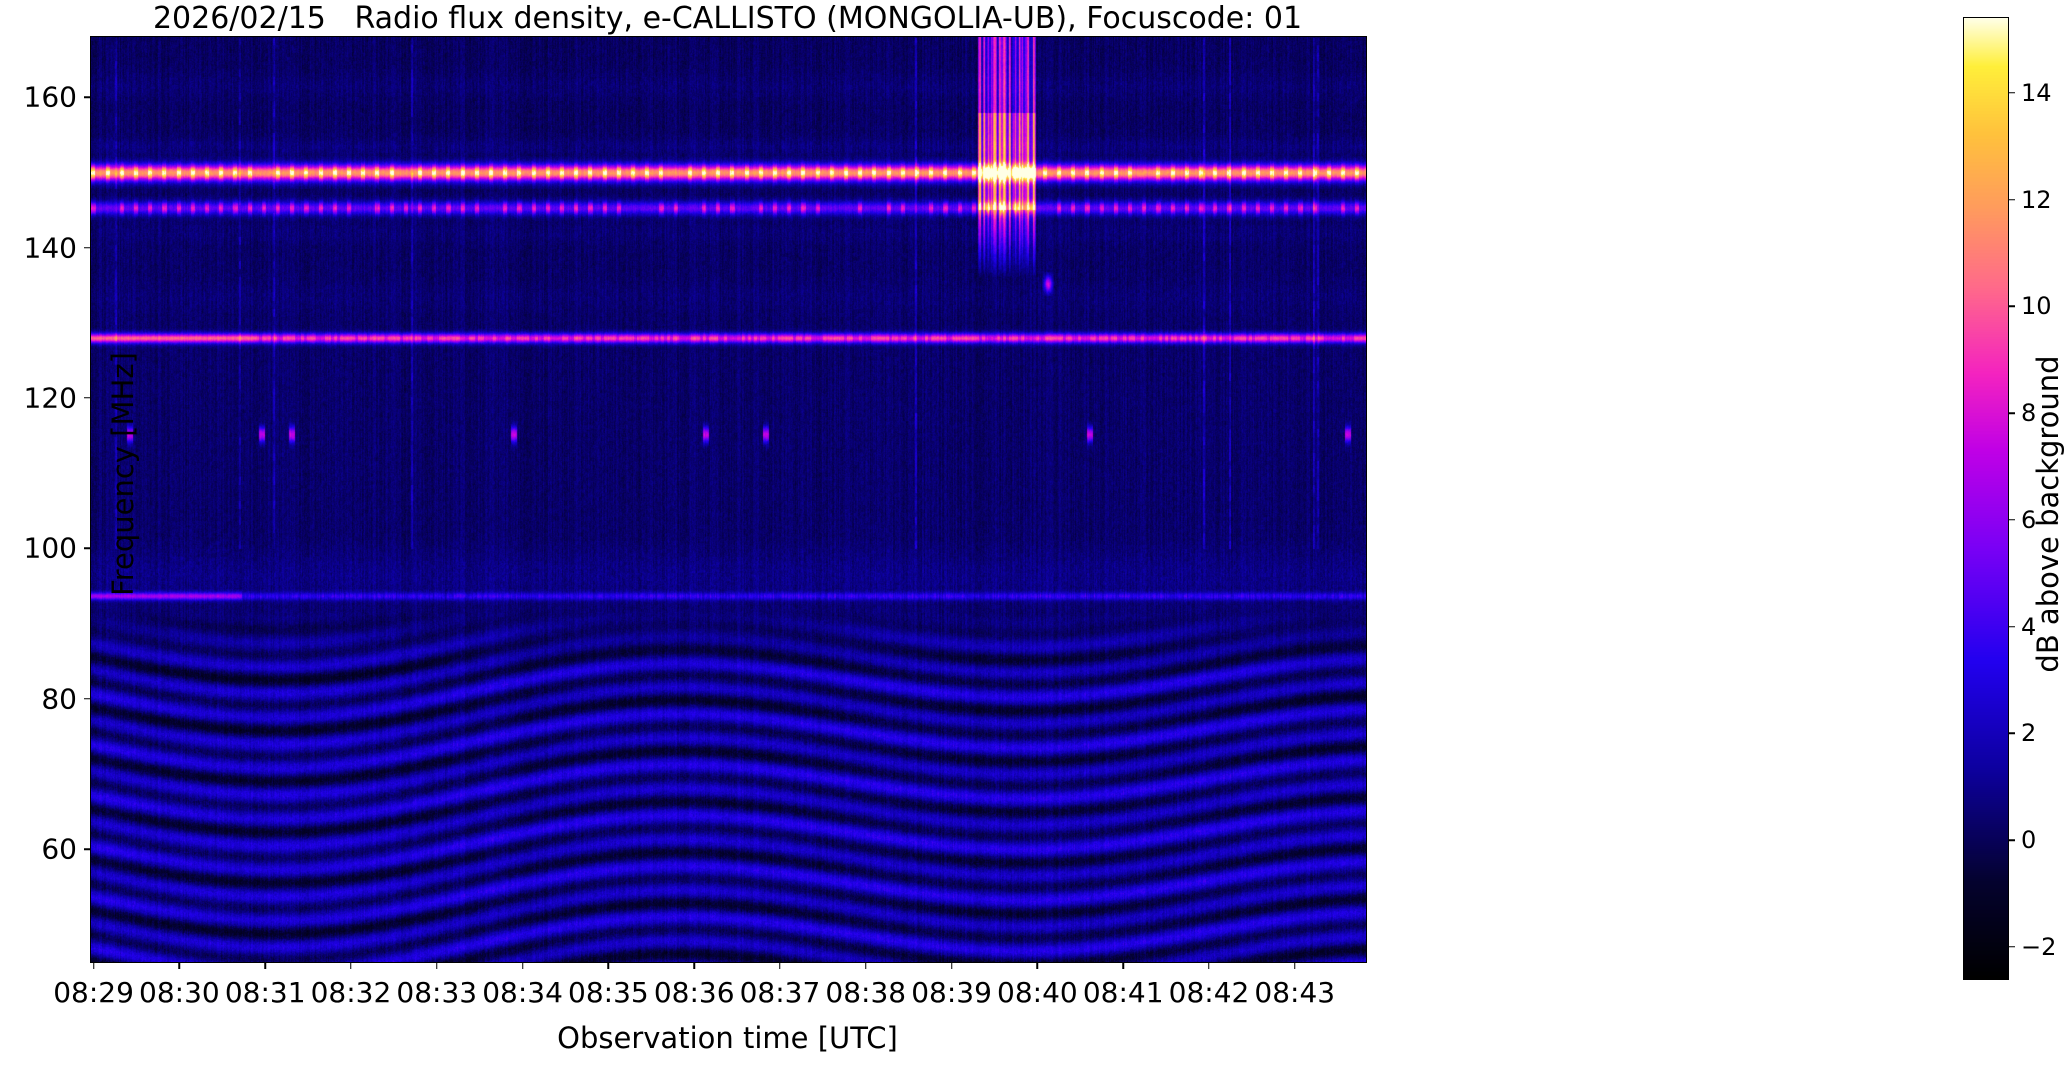 The height and width of the screenshot is (1067, 2066). What do you see at coordinates (2039, 946) in the screenshot?
I see `colorbar-tick-label: −2` at bounding box center [2039, 946].